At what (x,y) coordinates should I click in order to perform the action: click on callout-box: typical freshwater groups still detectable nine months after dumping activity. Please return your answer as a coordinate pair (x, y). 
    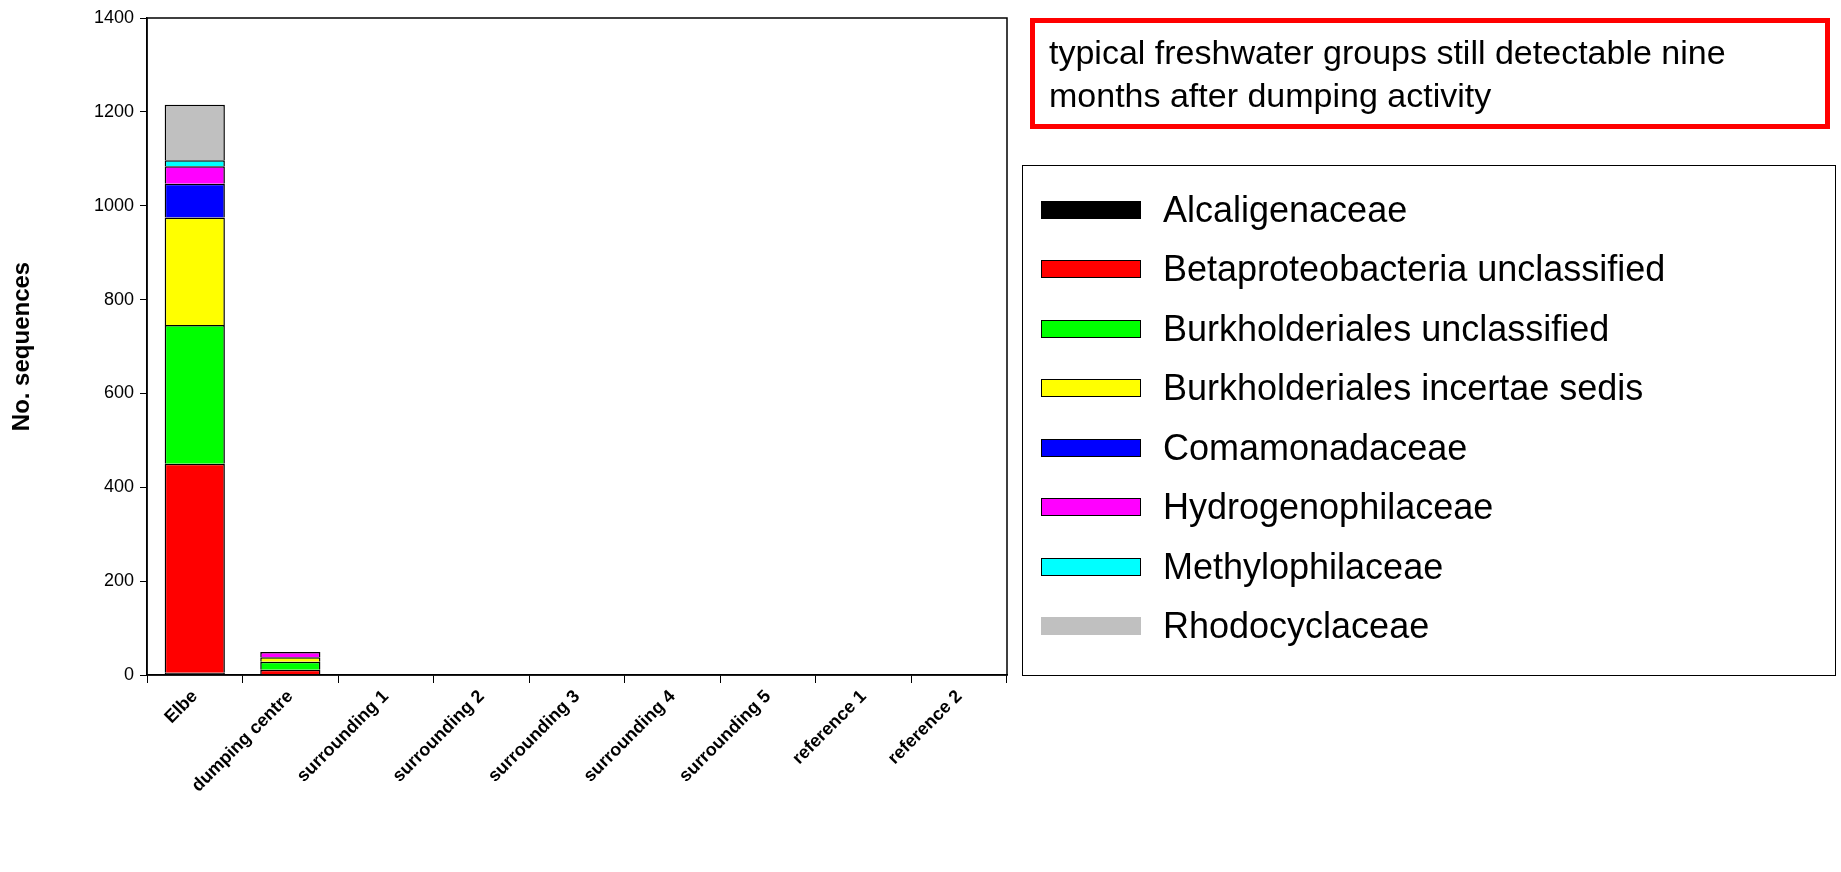
    Looking at the image, I should click on (1430, 73).